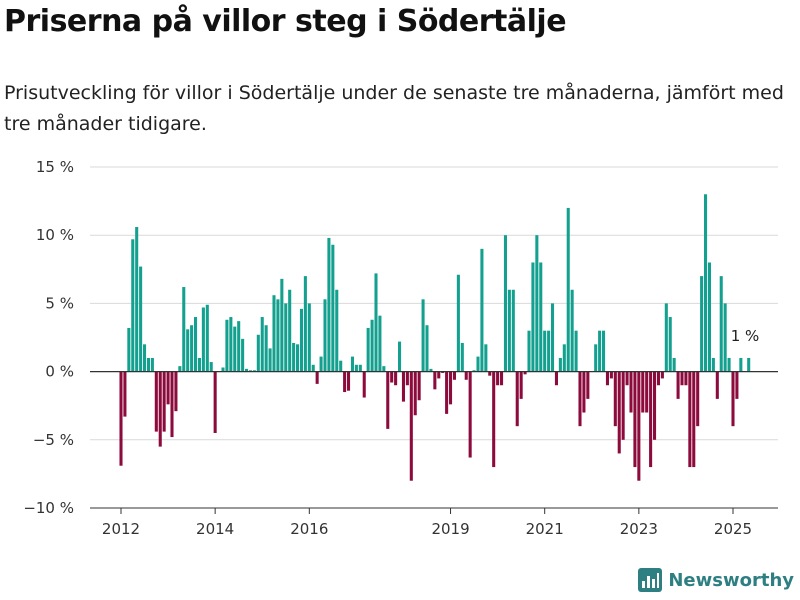 The height and width of the screenshot is (600, 800). What do you see at coordinates (59, 303) in the screenshot?
I see `y-tick-label: 5 %` at bounding box center [59, 303].